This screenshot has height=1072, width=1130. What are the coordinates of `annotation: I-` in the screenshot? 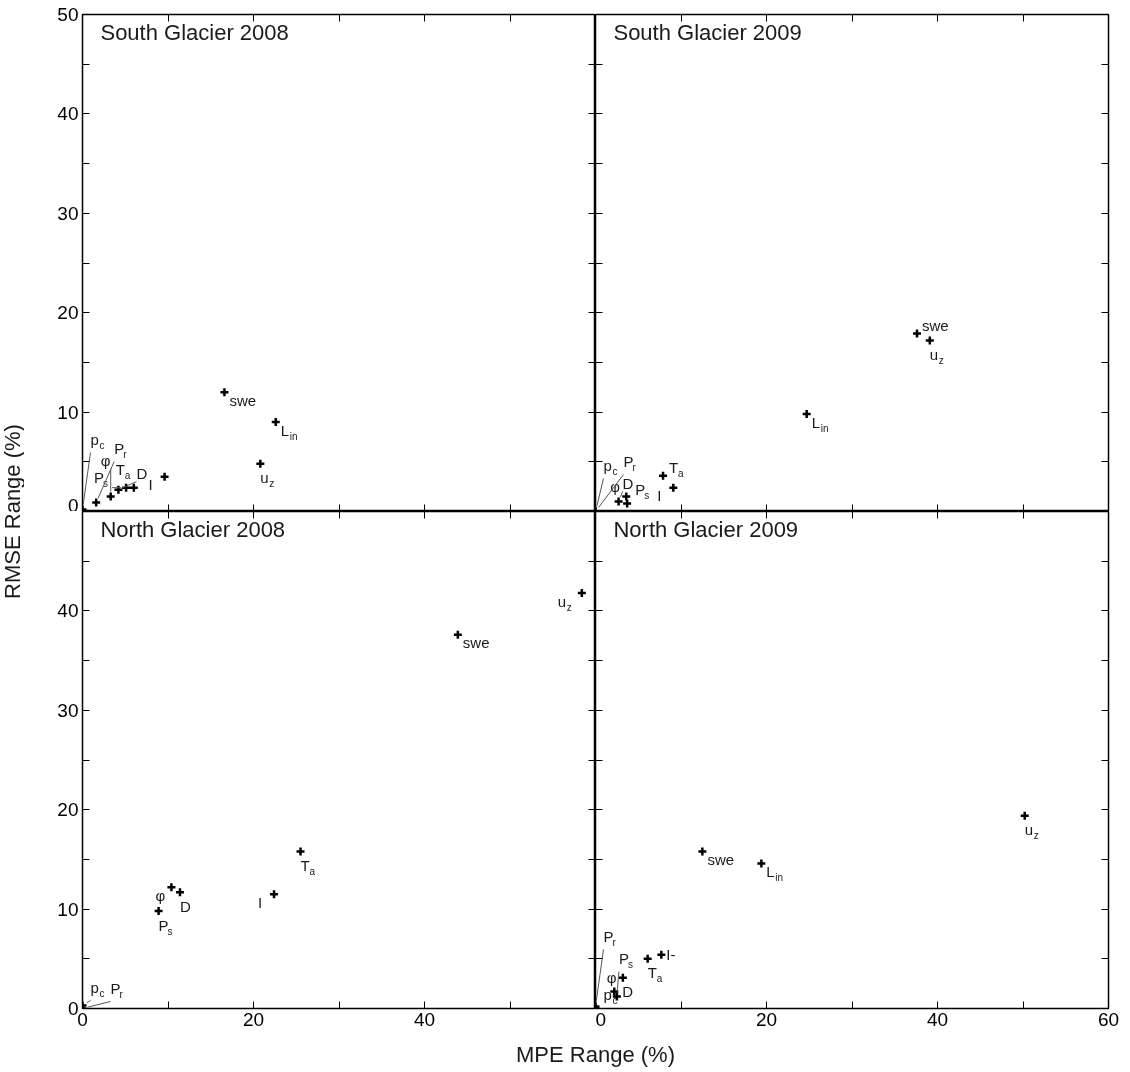 It's located at (671, 955).